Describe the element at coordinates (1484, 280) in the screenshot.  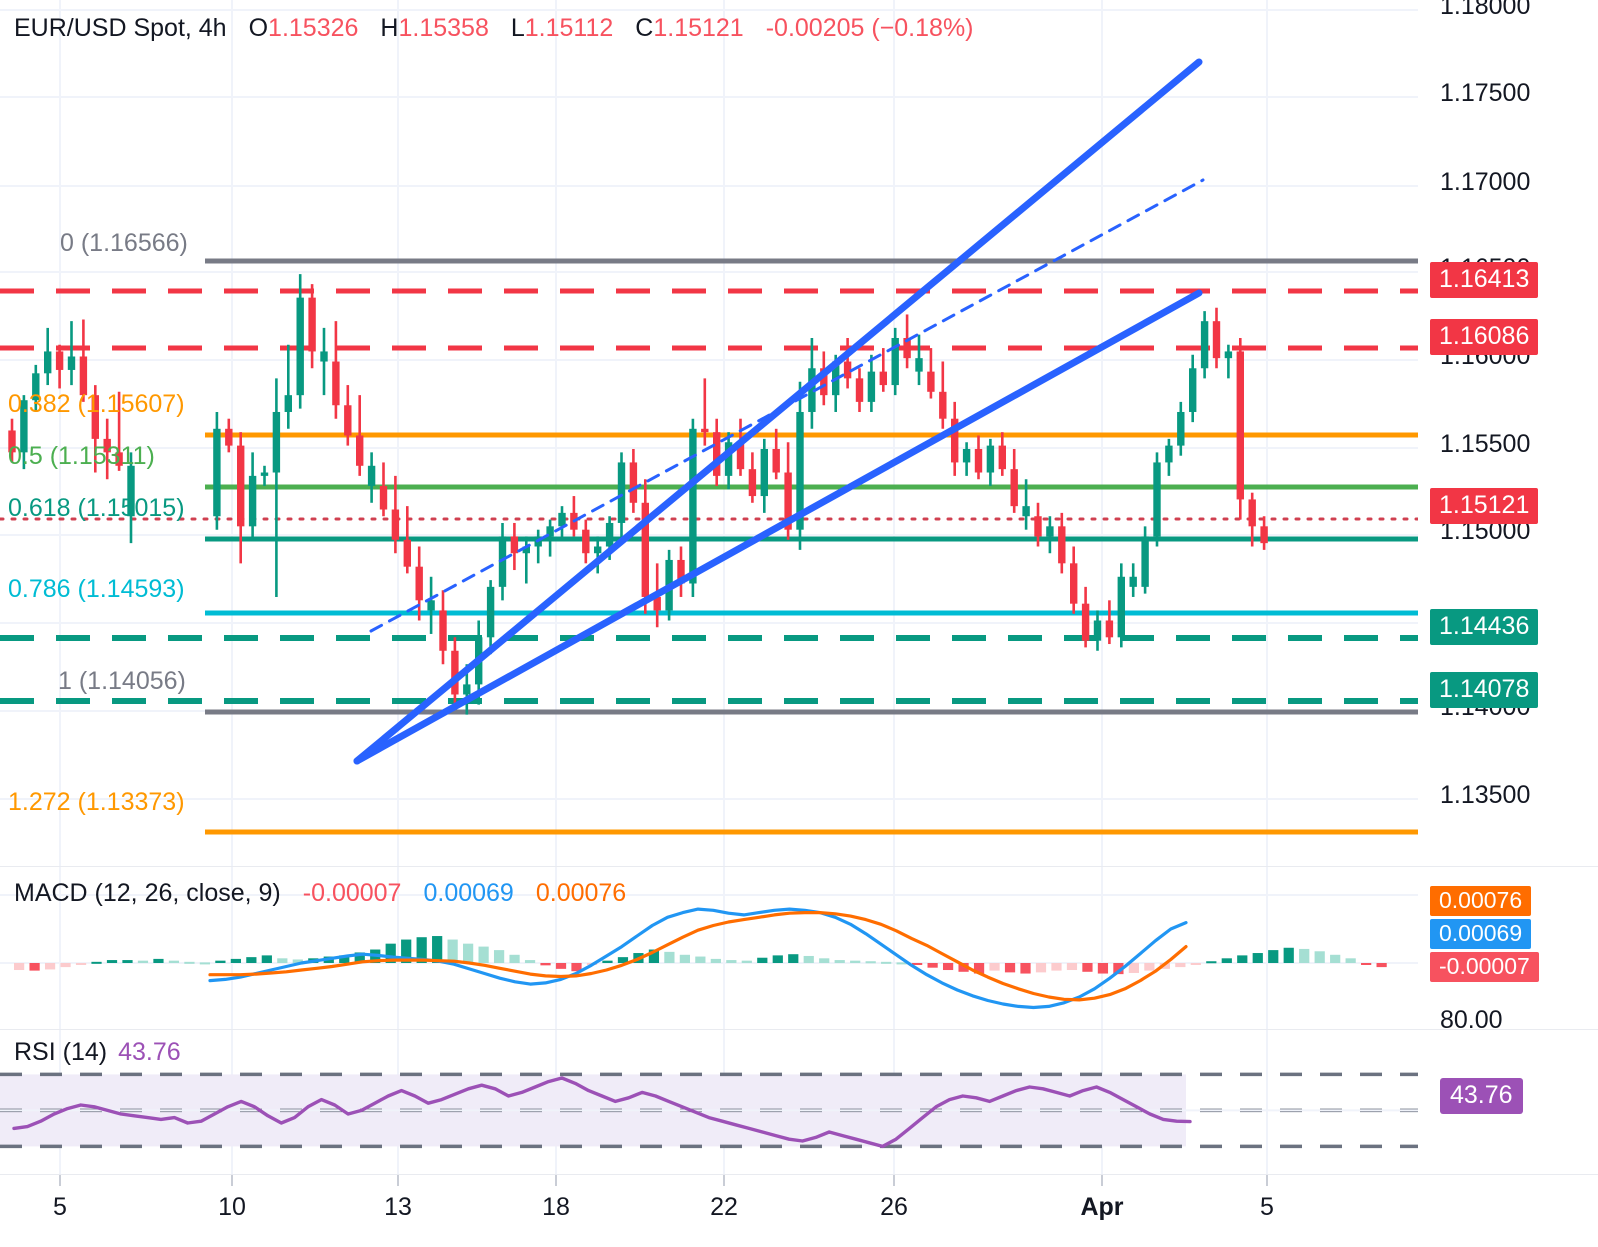
I see `price-tag-0: 1.16413` at that location.